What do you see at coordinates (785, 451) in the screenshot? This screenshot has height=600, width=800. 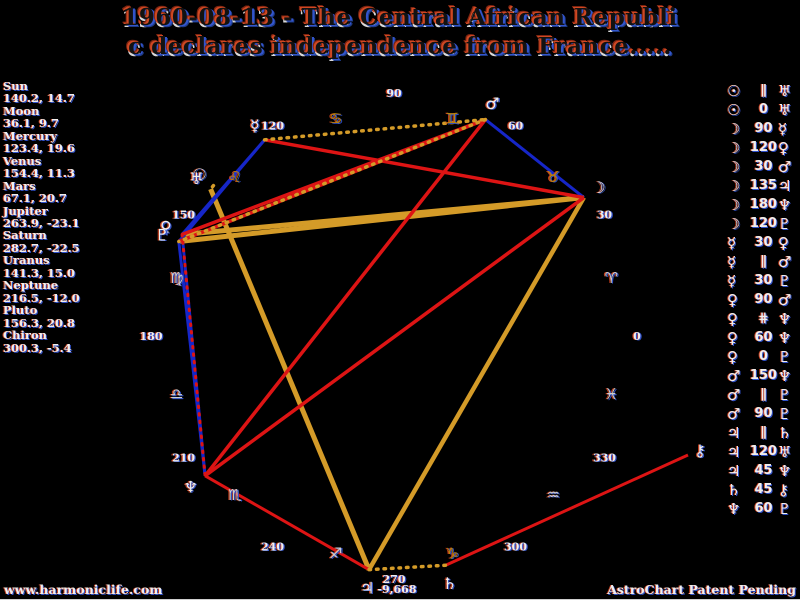 I see `aspect-planet2-glyph: ♅` at bounding box center [785, 451].